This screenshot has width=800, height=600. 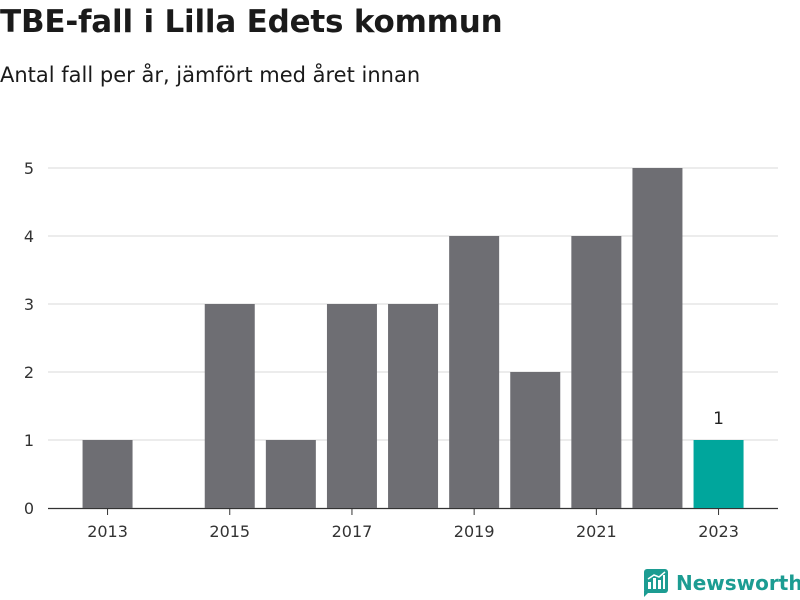 What do you see at coordinates (474, 372) in the screenshot?
I see `bar-2019` at bounding box center [474, 372].